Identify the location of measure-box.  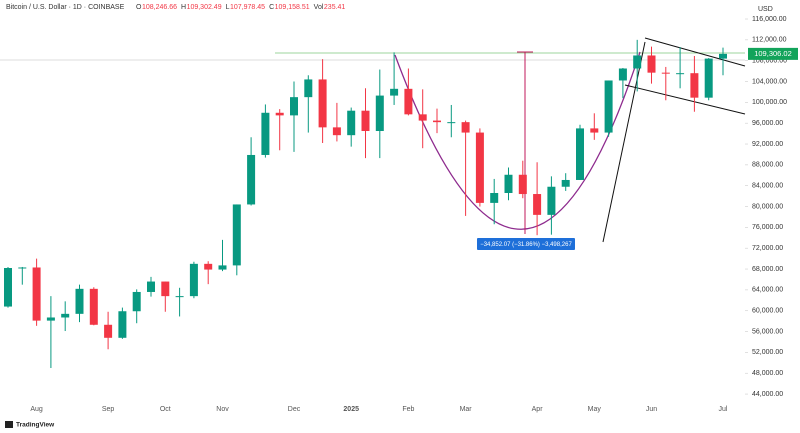
(526, 244).